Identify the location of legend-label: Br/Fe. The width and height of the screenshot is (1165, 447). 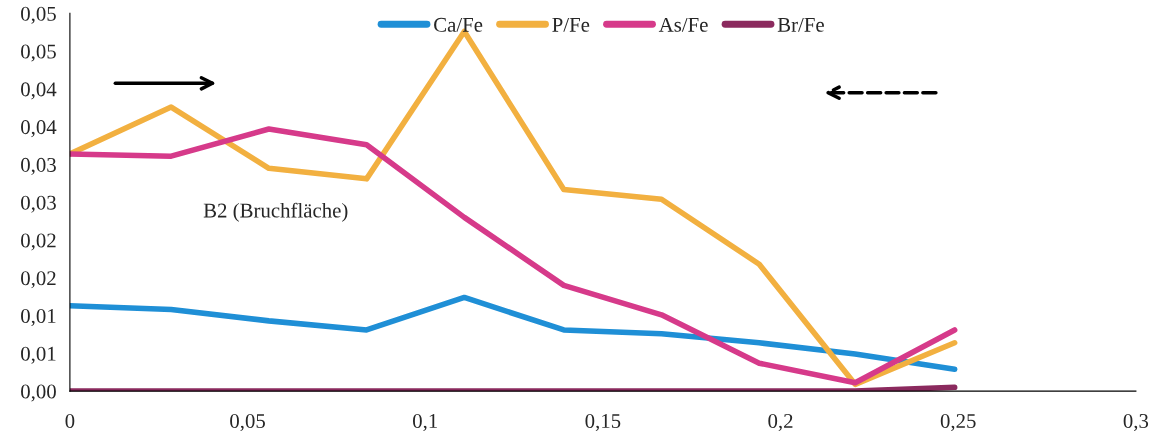
(800, 24).